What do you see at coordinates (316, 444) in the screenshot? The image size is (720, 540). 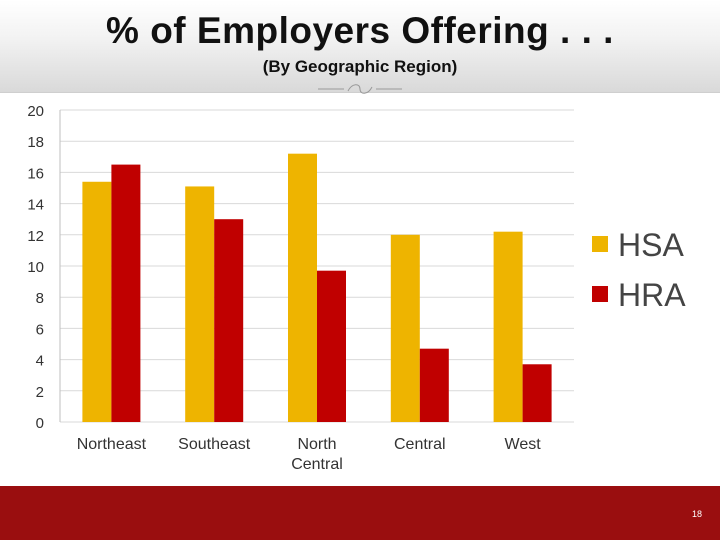 I see `x-tick-label: North` at bounding box center [316, 444].